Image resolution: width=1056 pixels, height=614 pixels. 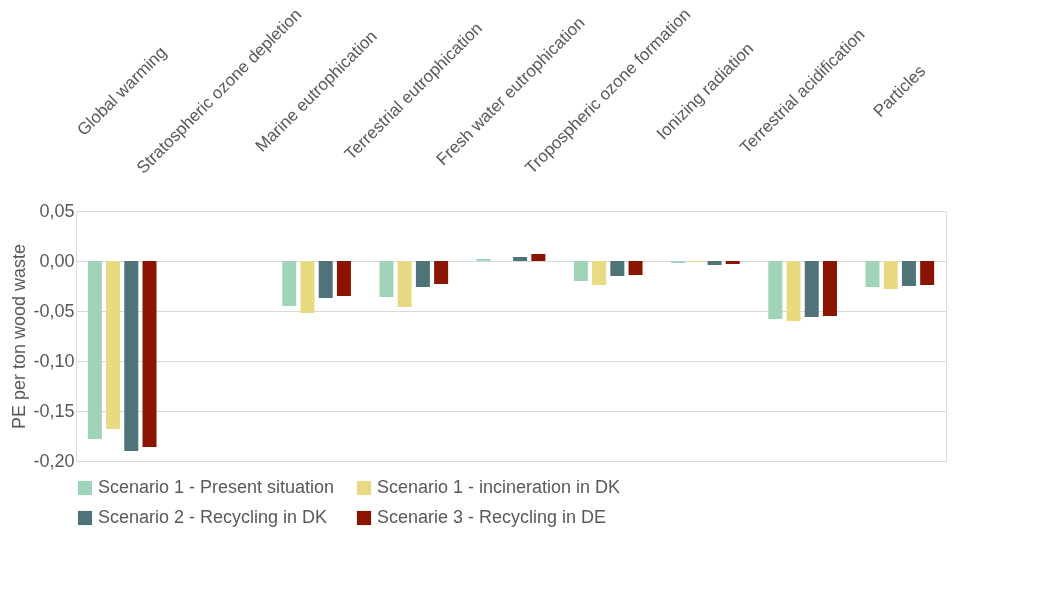 I want to click on y-tick-label: -0,20, so click(x=54, y=460).